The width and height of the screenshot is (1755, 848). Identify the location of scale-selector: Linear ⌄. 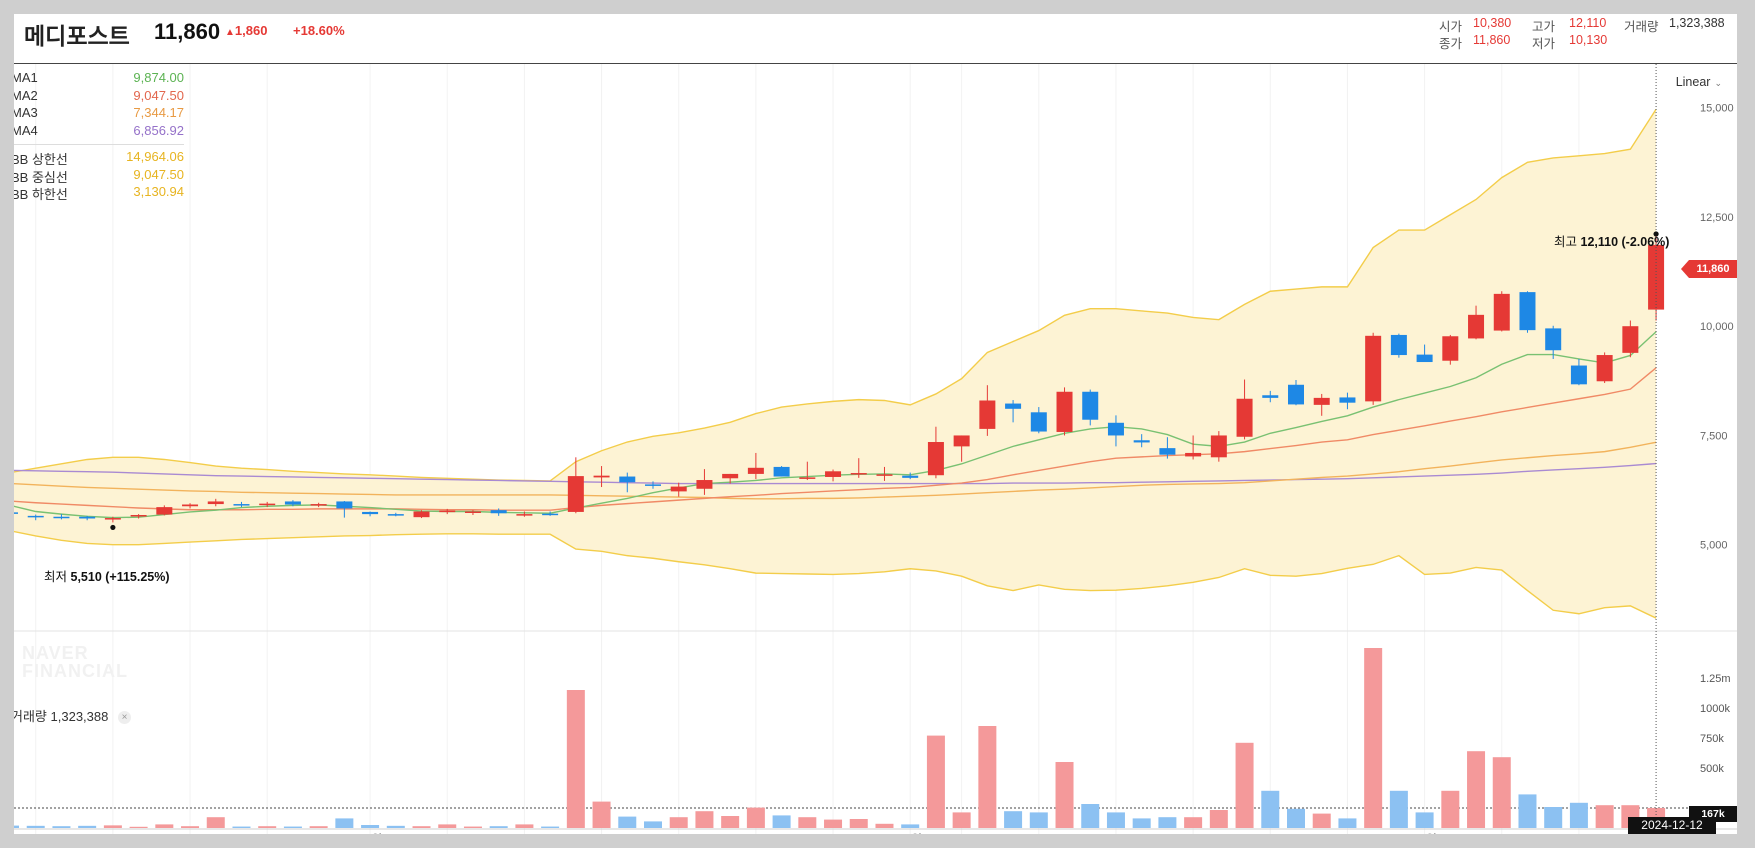
(1699, 82).